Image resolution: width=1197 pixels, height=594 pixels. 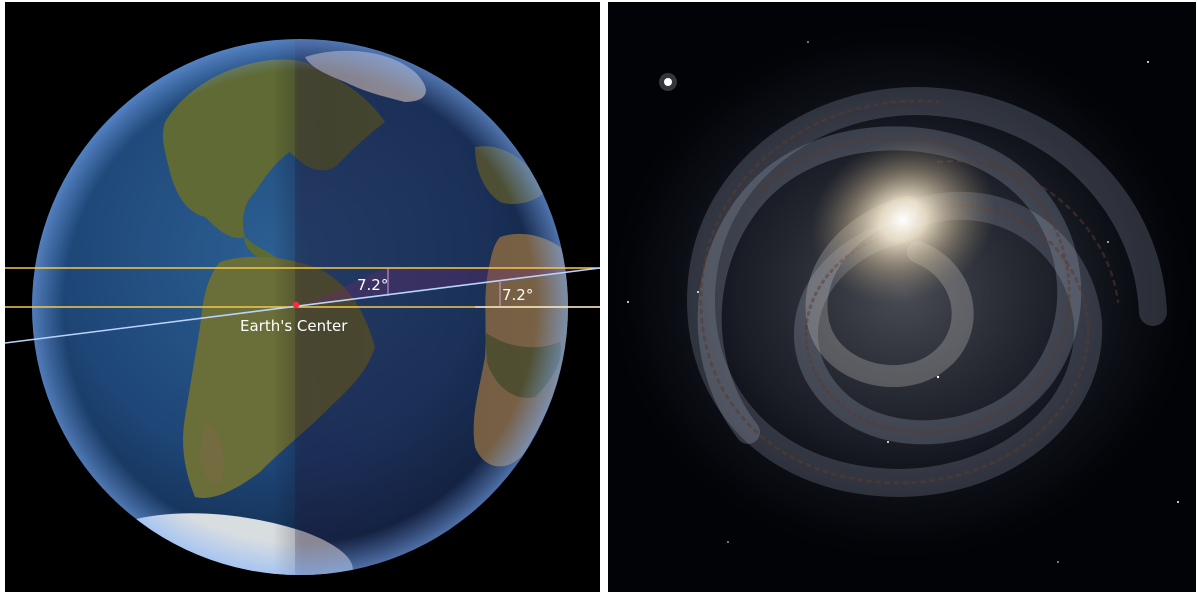 I want to click on bright-star, so click(x=668, y=82).